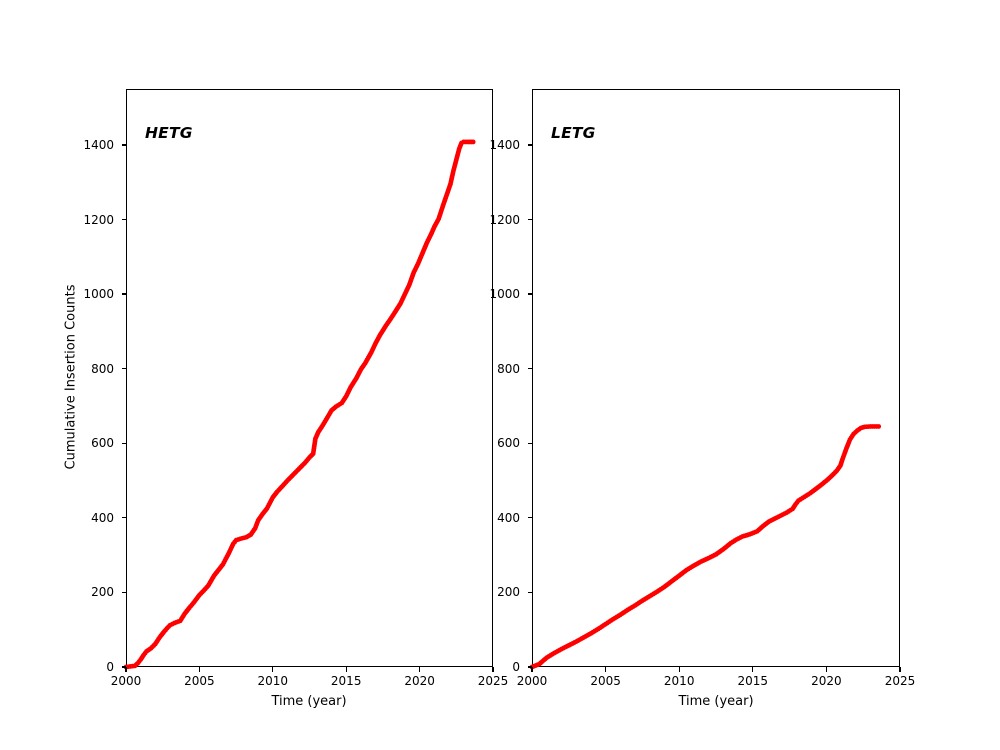  Describe the element at coordinates (605, 681) in the screenshot. I see `letg-x-tick-label: 2005` at that location.